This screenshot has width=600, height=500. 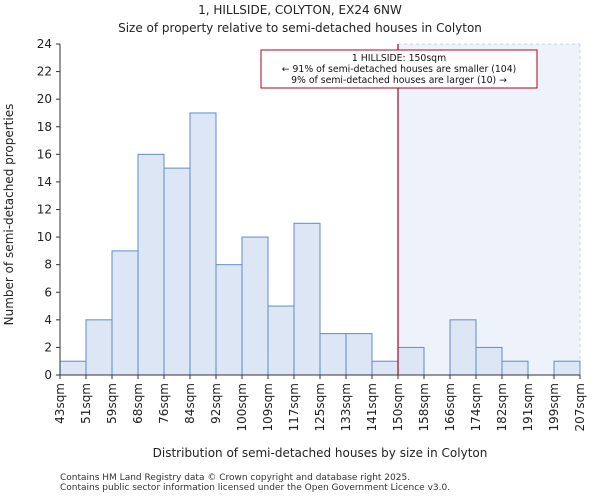 What do you see at coordinates (398, 407) in the screenshot?
I see `x-tick-label: 150sqm` at bounding box center [398, 407].